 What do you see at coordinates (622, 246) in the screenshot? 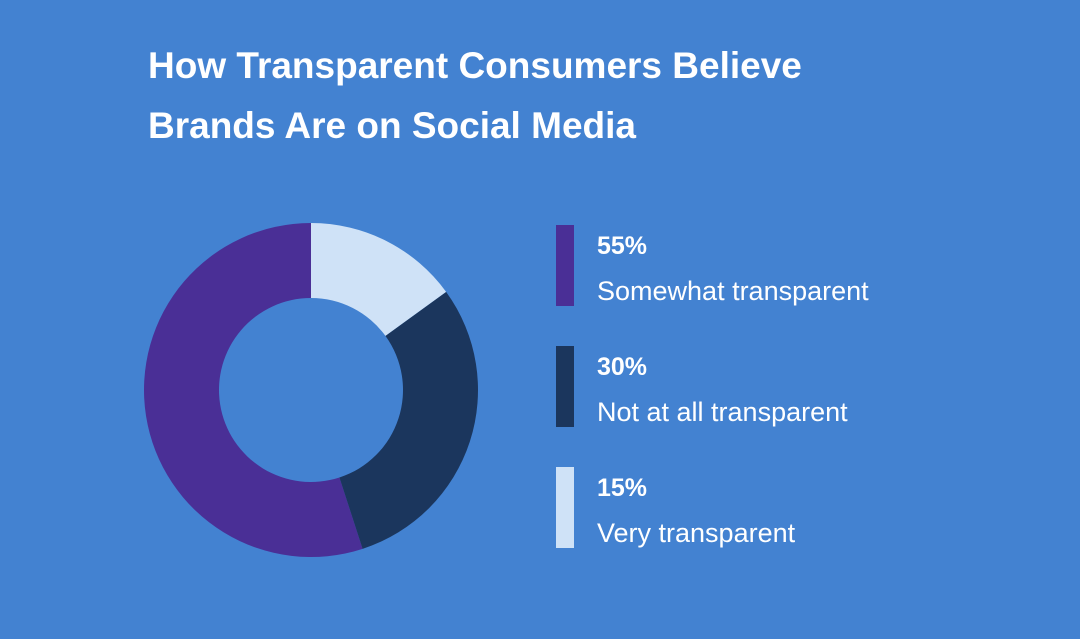
I see `value-label: 55%` at bounding box center [622, 246].